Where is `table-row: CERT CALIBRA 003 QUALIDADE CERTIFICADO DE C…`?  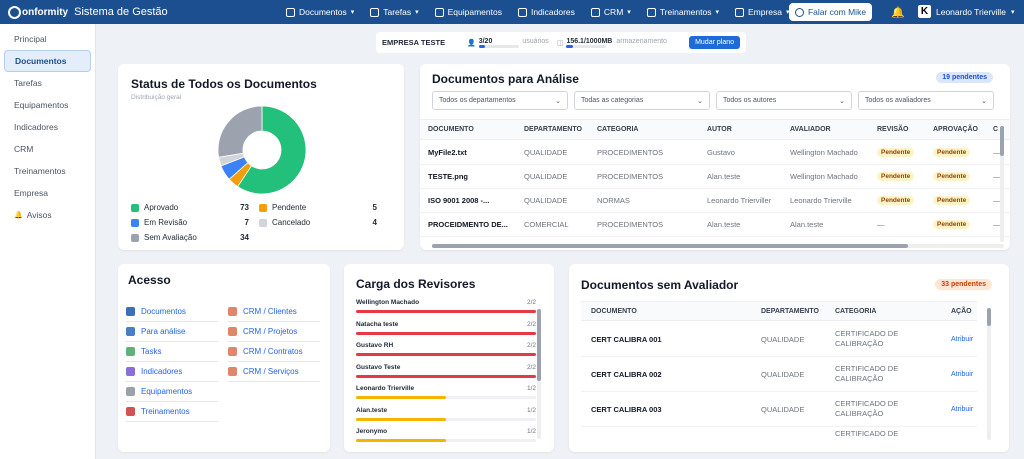 table-row: CERT CALIBRA 003 QUALIDADE CERTIFICADO DE C… is located at coordinates (779, 409).